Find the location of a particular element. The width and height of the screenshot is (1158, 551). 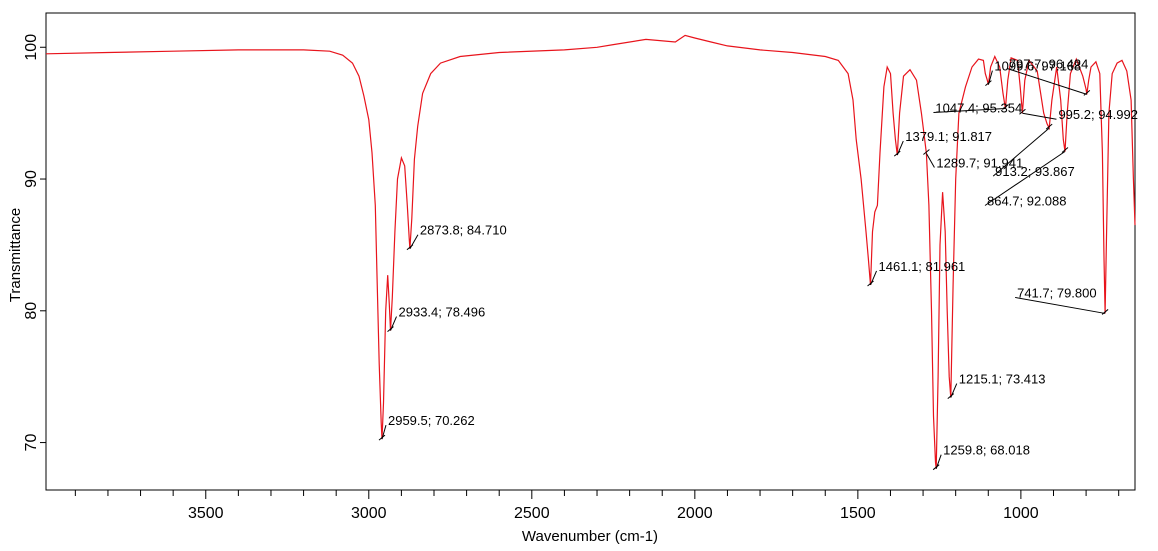

peak-label: 1047.4; 95.354 is located at coordinates (978, 107).